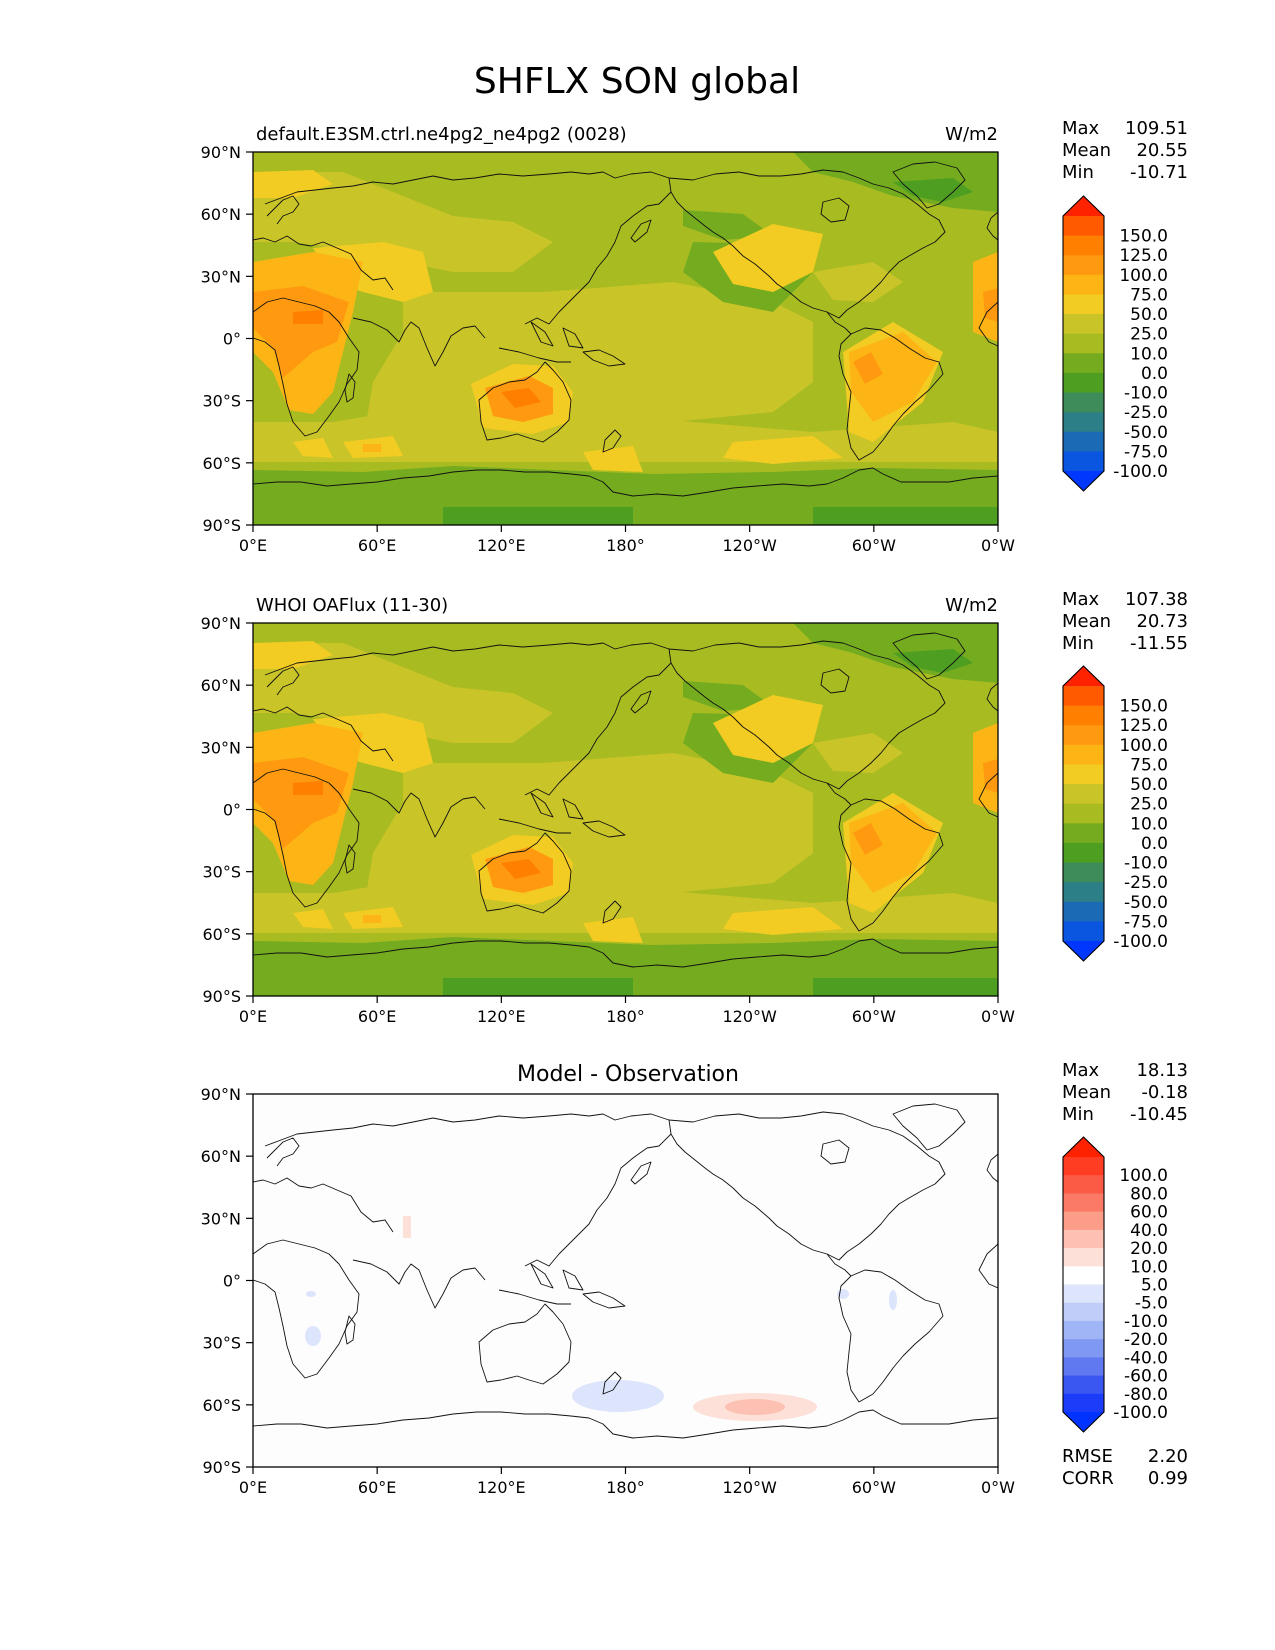  Describe the element at coordinates (1156, 128) in the screenshot. I see `stat-max-value: 109.51` at that location.